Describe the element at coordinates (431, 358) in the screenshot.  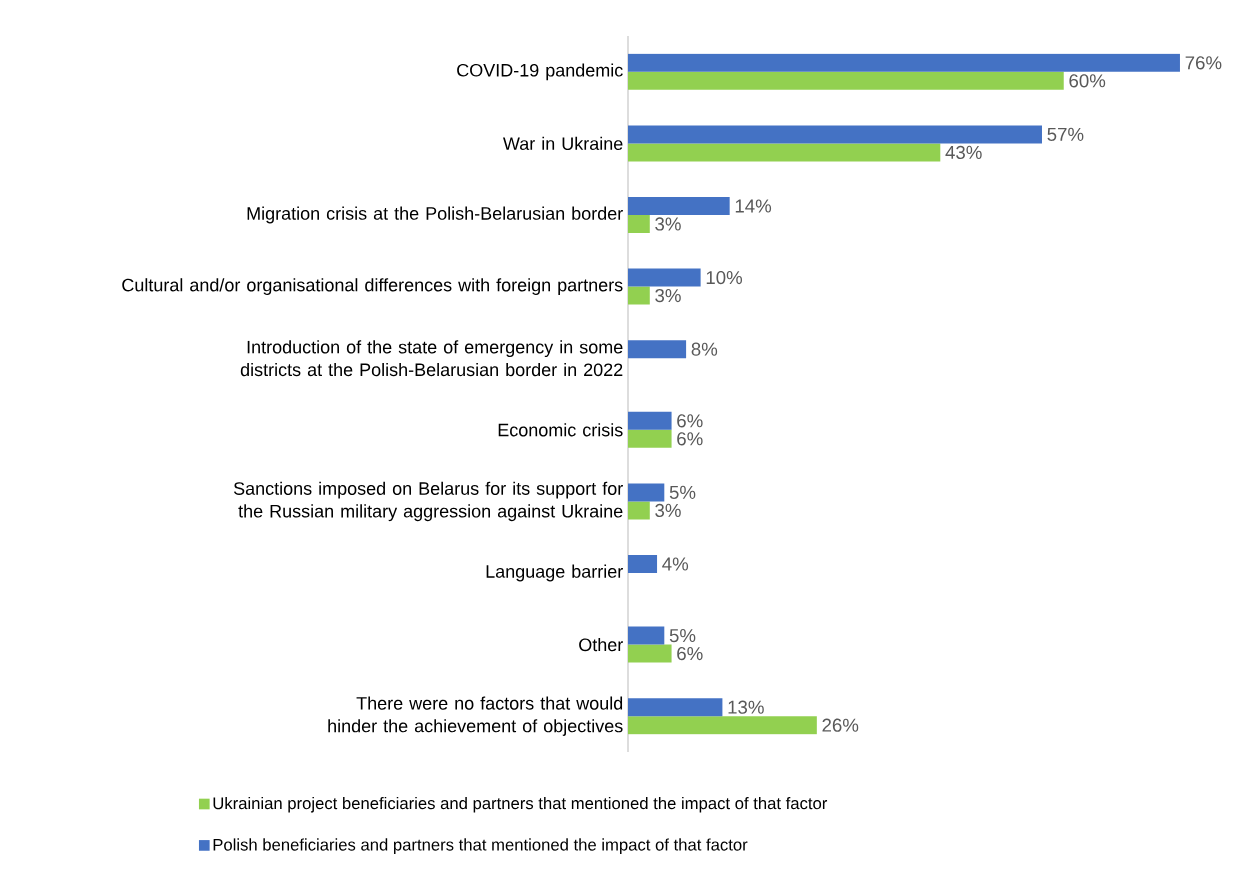
I see `y-tick-label: Introduction of the state of emergency in some districts at the Polish-Belarusian border in 2022` at that location.